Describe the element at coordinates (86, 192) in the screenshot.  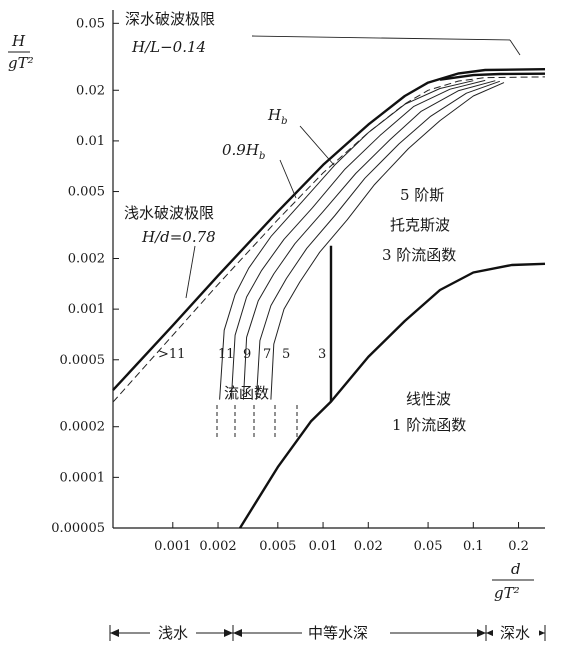
I see `y-tick-label: 0.005` at that location.